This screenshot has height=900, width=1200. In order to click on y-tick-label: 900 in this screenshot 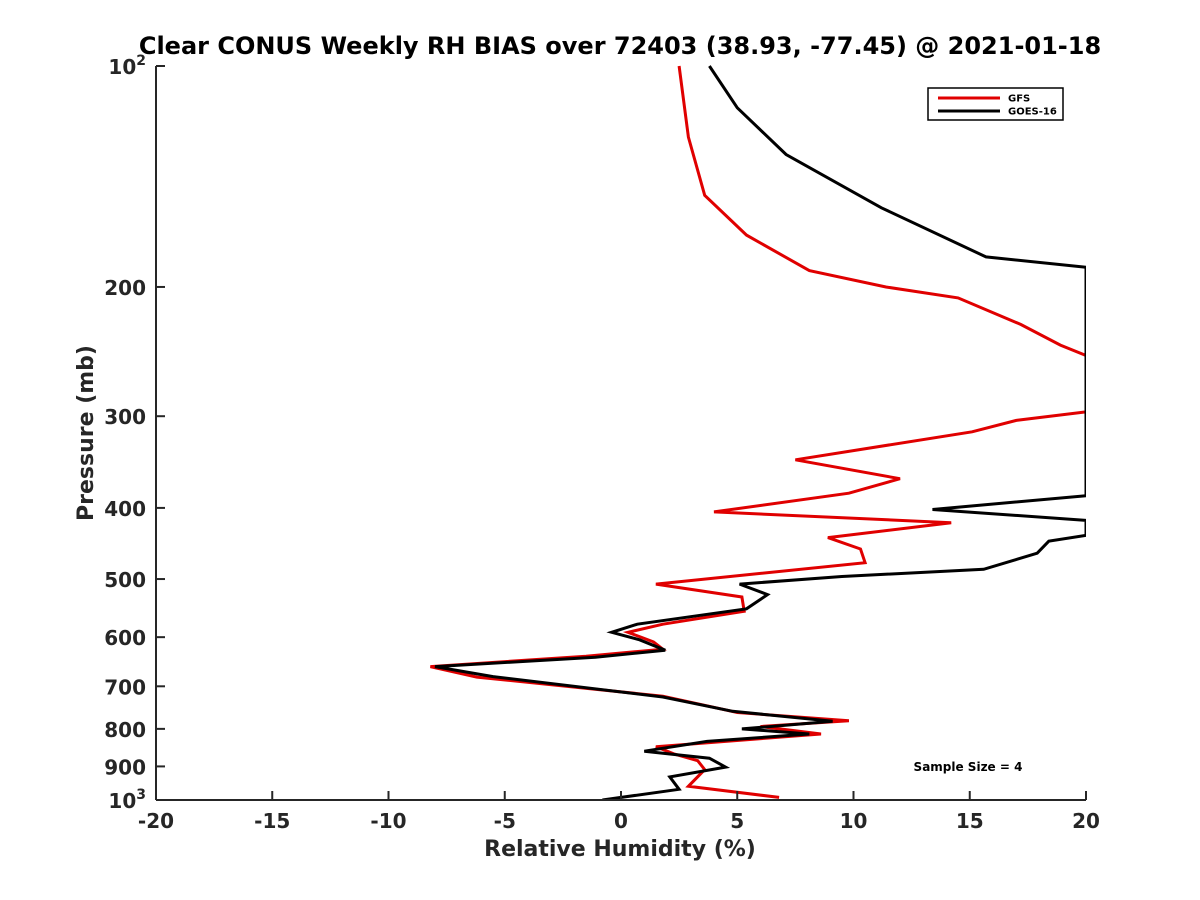, I will do `click(125, 767)`.